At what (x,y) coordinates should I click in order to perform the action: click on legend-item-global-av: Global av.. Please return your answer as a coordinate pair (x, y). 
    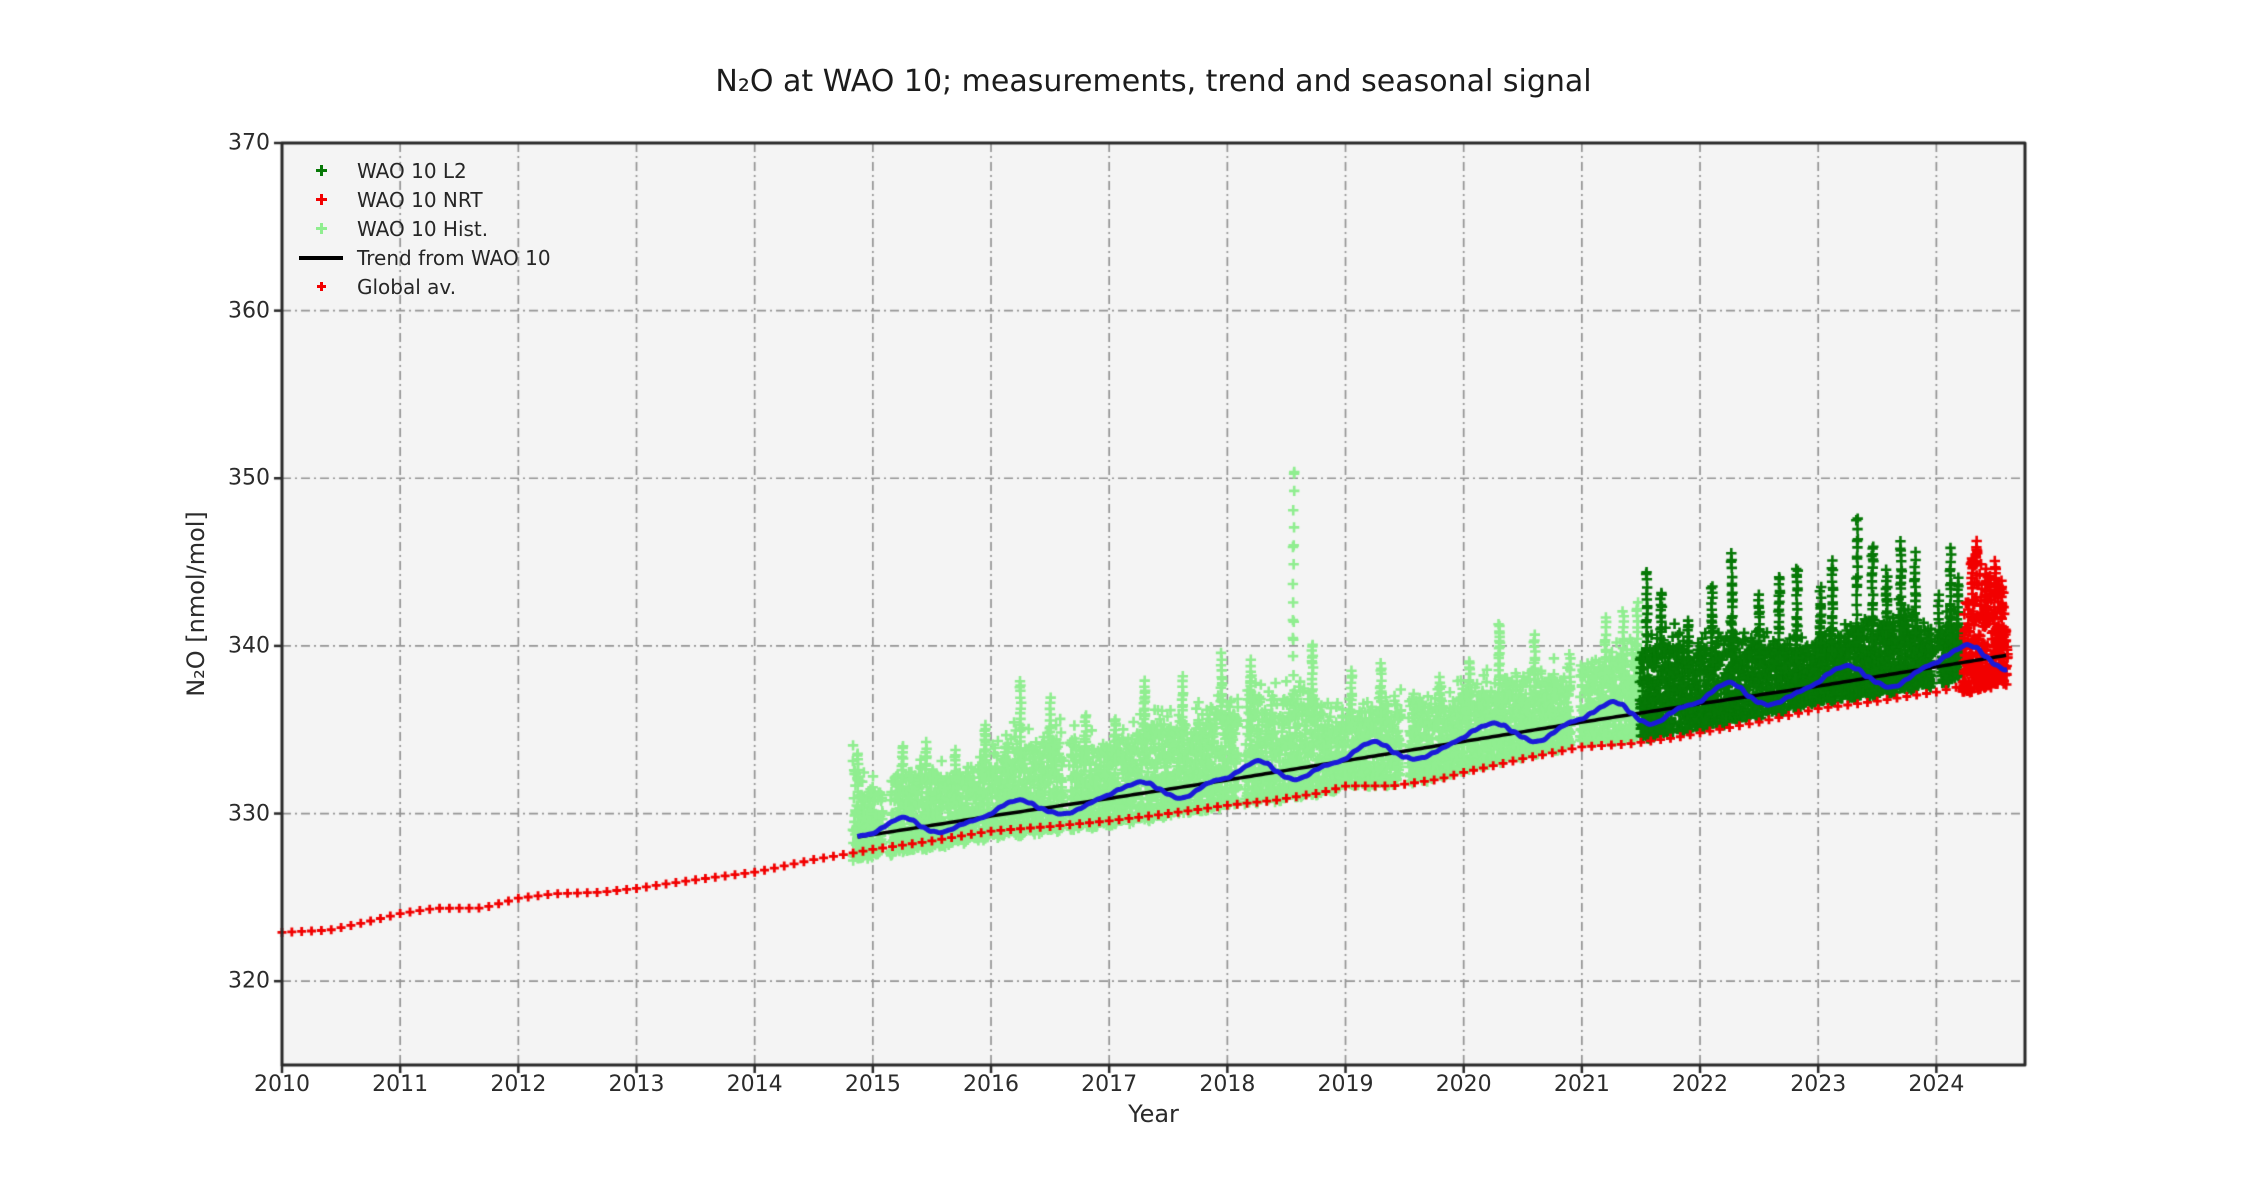
    Looking at the image, I should click on (424, 286).